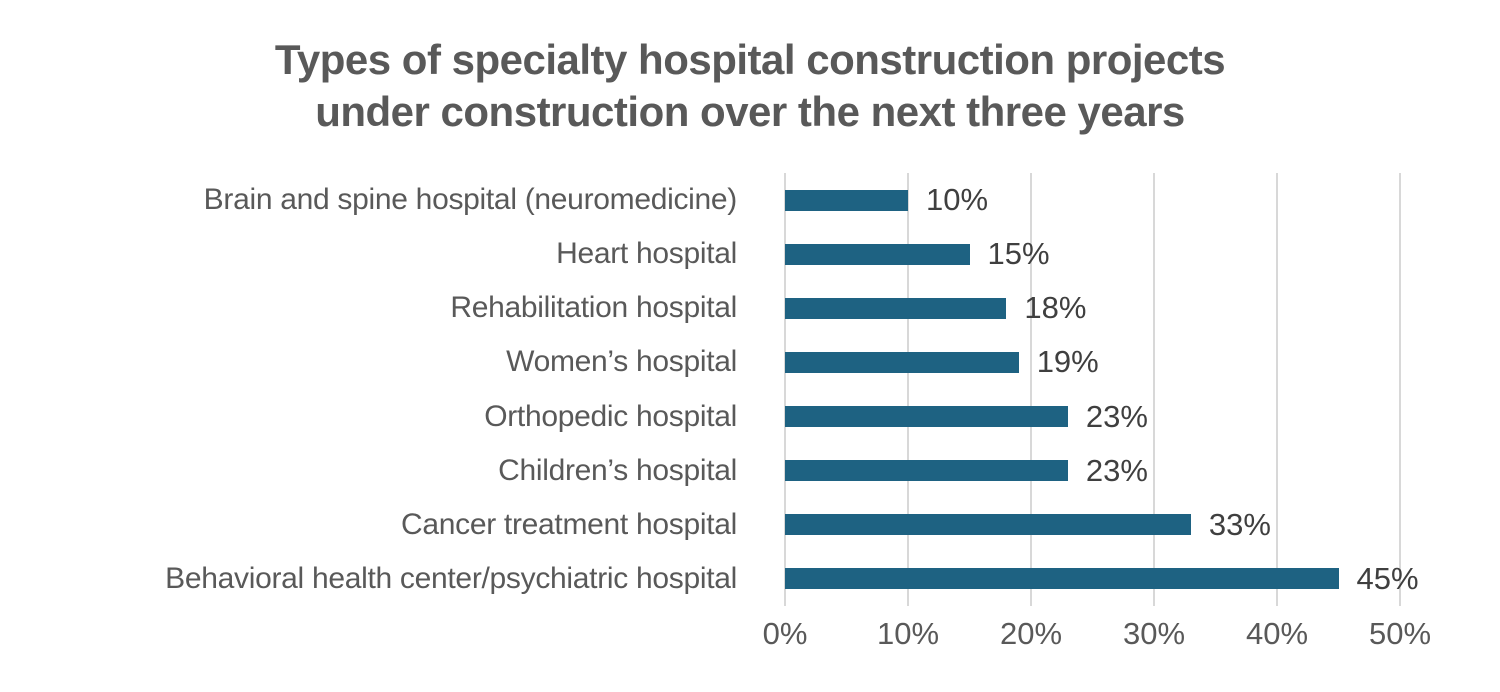 The image size is (1500, 692). I want to click on category-label: Orthopedic hospital, so click(610, 416).